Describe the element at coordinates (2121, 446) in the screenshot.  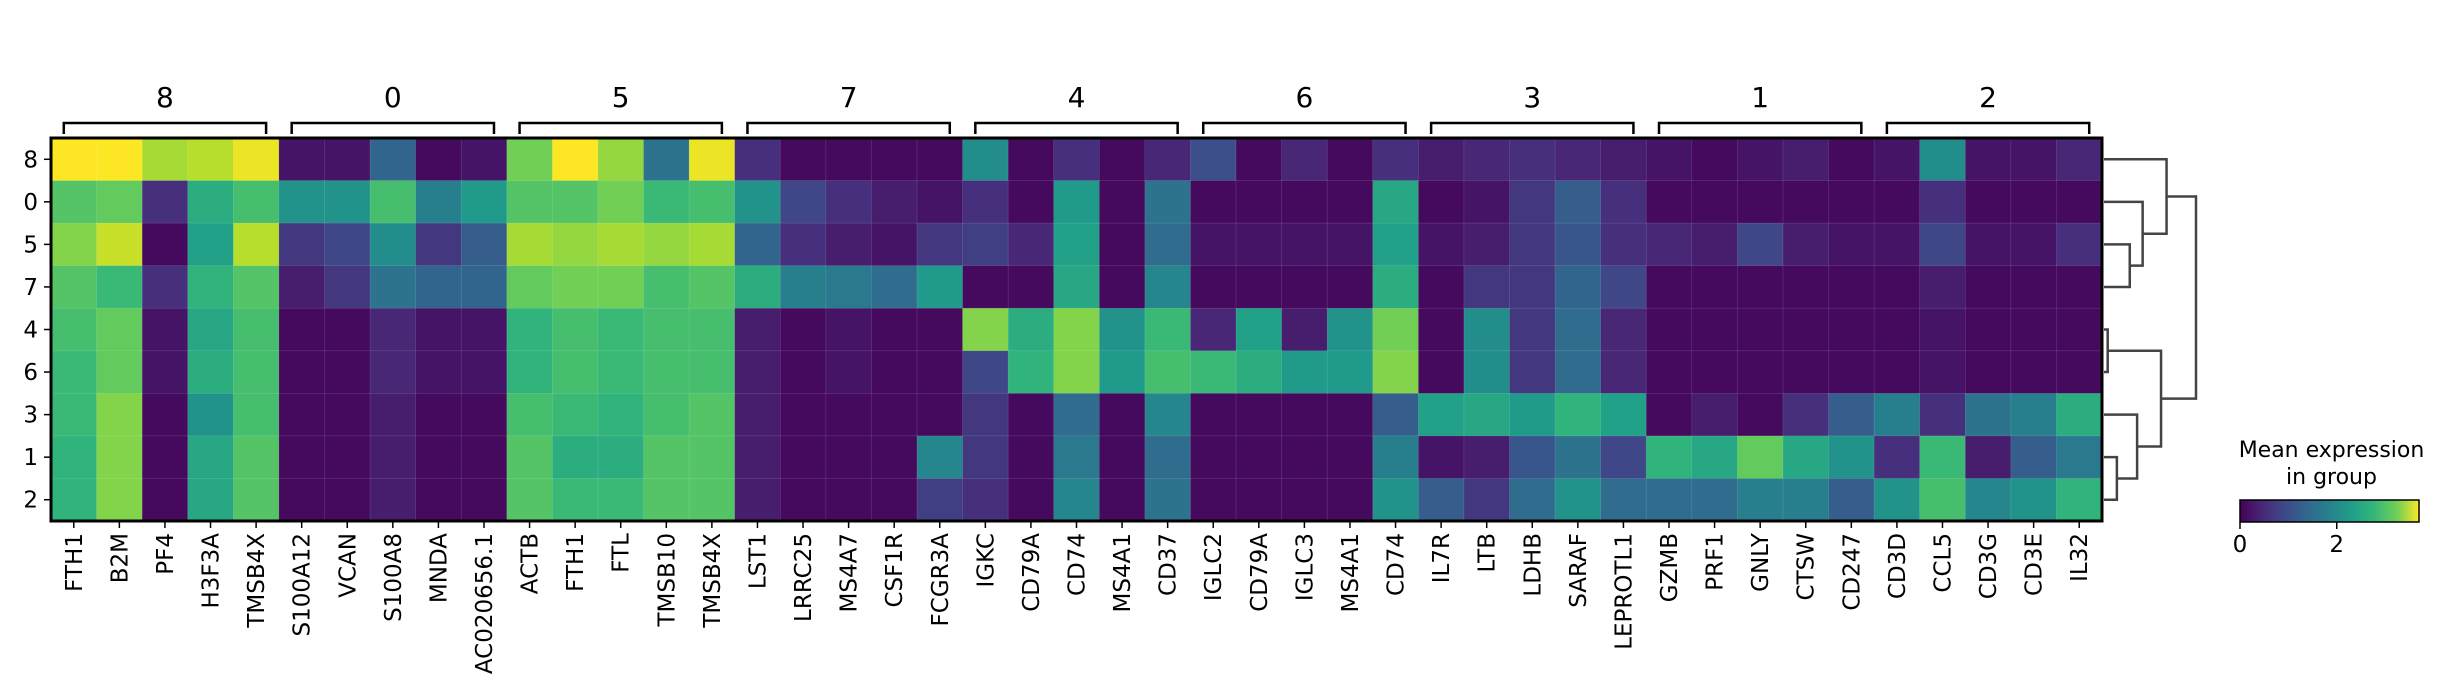
I see `dendrogram-link` at that location.